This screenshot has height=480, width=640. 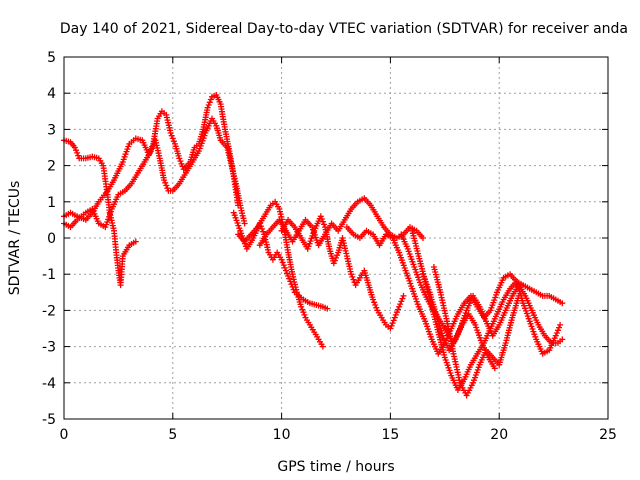 What do you see at coordinates (335, 467) in the screenshot?
I see `x-axis-label: GPS time / hours` at bounding box center [335, 467].